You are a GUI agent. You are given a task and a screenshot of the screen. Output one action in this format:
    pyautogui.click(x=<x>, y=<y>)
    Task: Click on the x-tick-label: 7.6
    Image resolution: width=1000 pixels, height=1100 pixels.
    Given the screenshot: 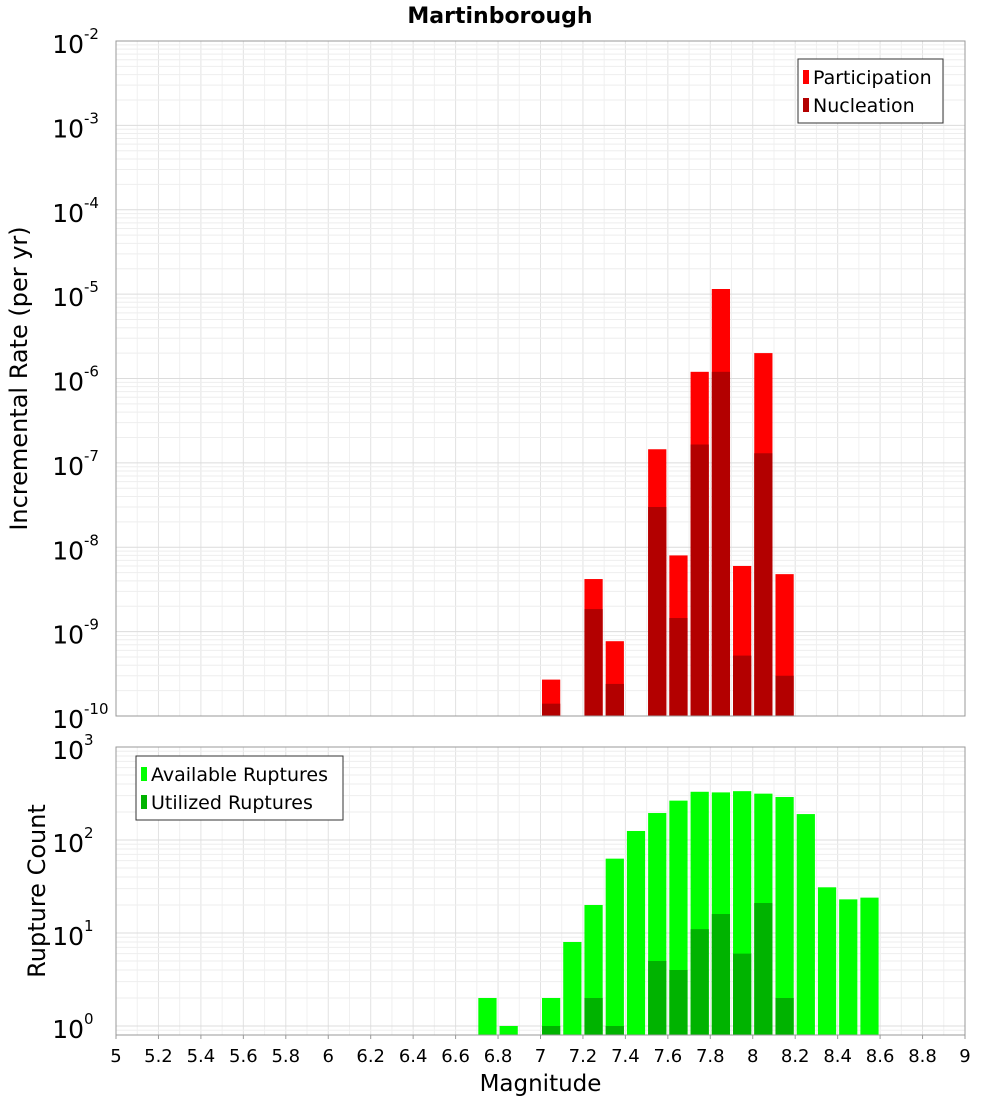 What is the action you would take?
    pyautogui.click(x=668, y=1056)
    